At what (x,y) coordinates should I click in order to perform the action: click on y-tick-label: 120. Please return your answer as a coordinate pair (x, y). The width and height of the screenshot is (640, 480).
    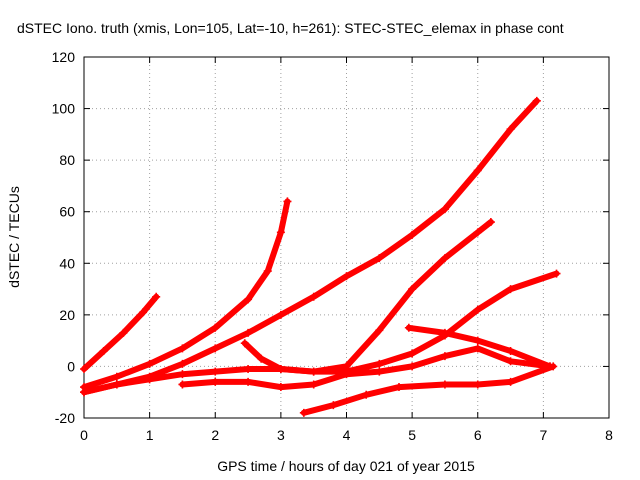
    Looking at the image, I should click on (64, 57).